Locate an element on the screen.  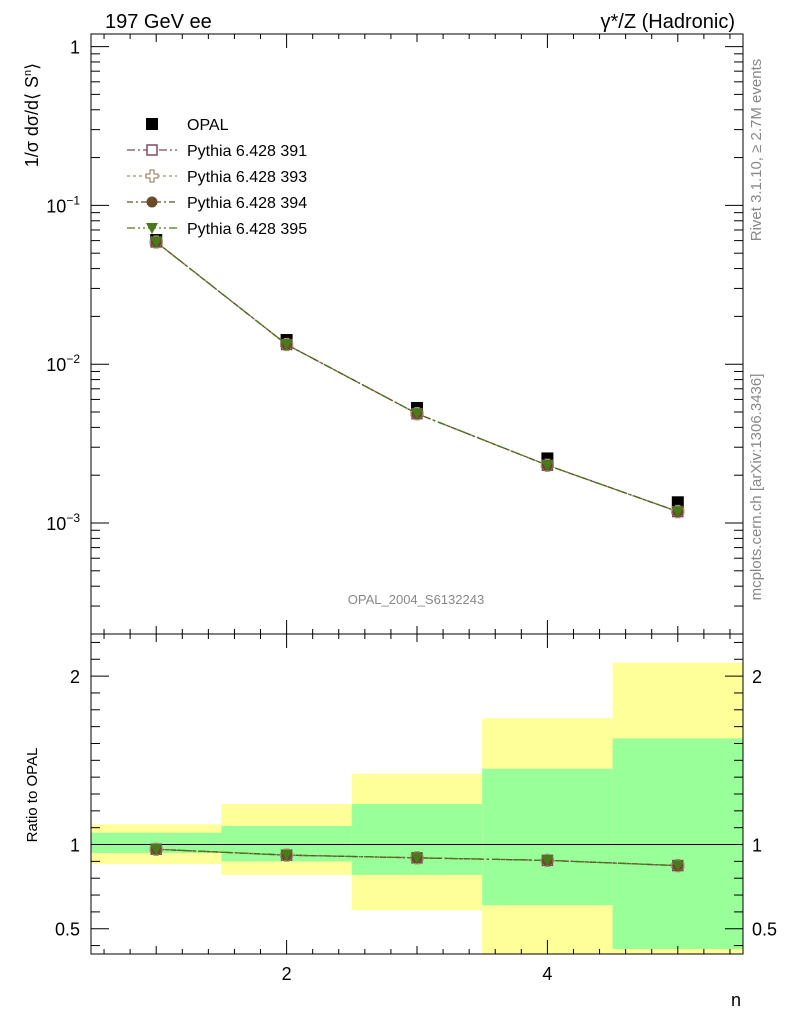
main-y-axis-label: 1/σ dσ/d⟨ Sn⟩ is located at coordinates (32, 115).